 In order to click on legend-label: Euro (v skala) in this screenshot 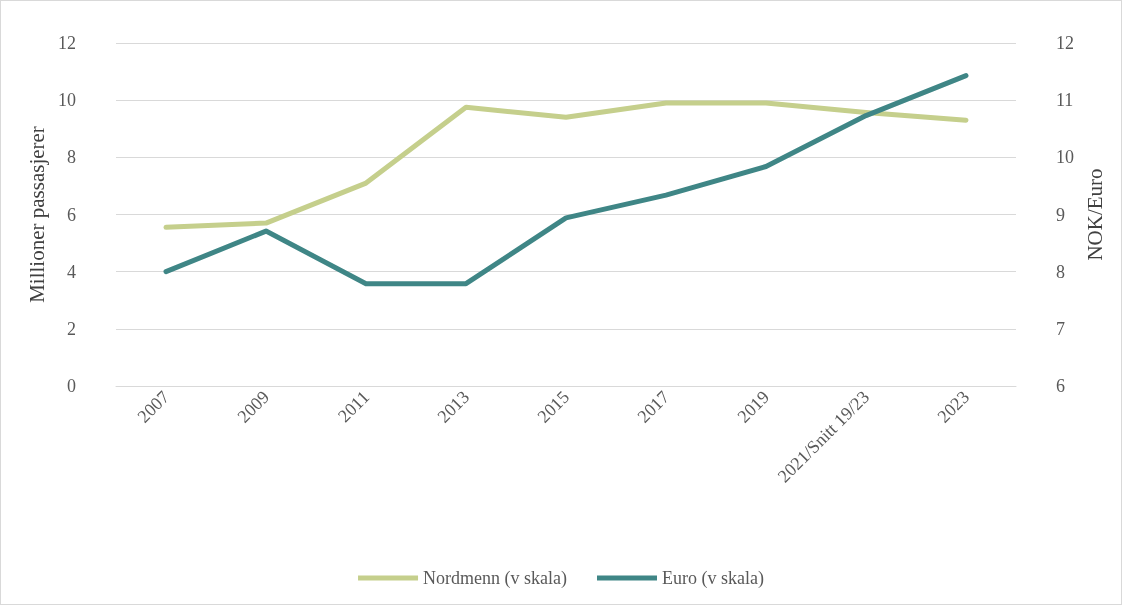, I will do `click(713, 578)`.